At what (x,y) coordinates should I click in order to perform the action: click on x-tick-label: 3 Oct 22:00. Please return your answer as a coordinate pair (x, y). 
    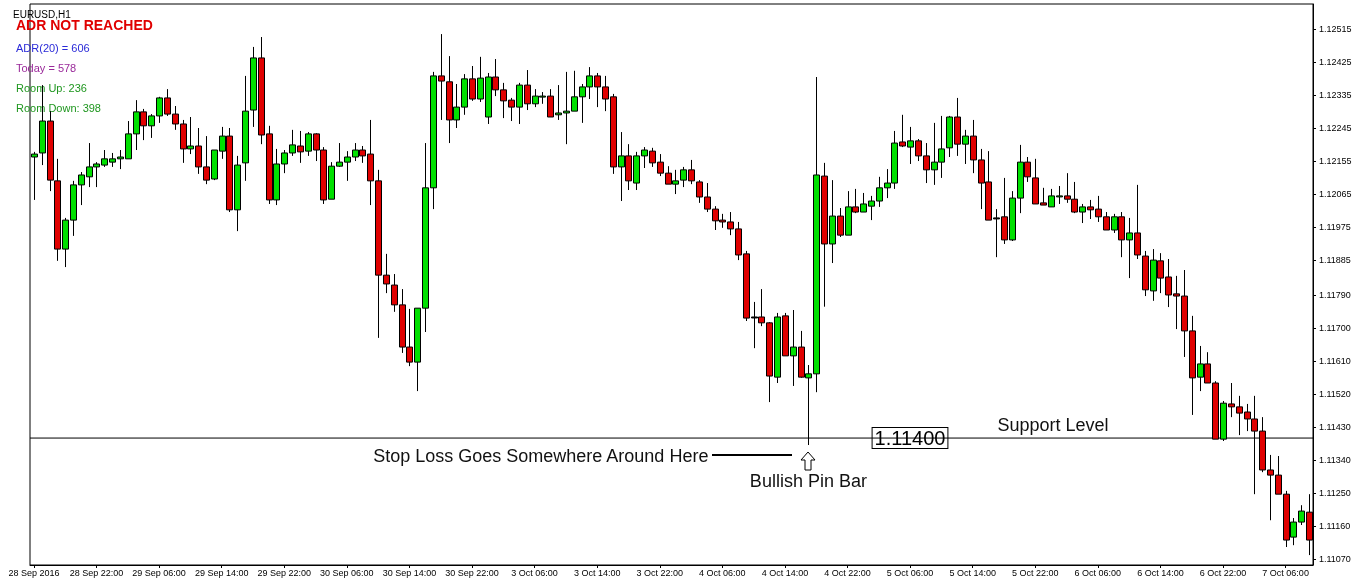
    Looking at the image, I should click on (660, 572).